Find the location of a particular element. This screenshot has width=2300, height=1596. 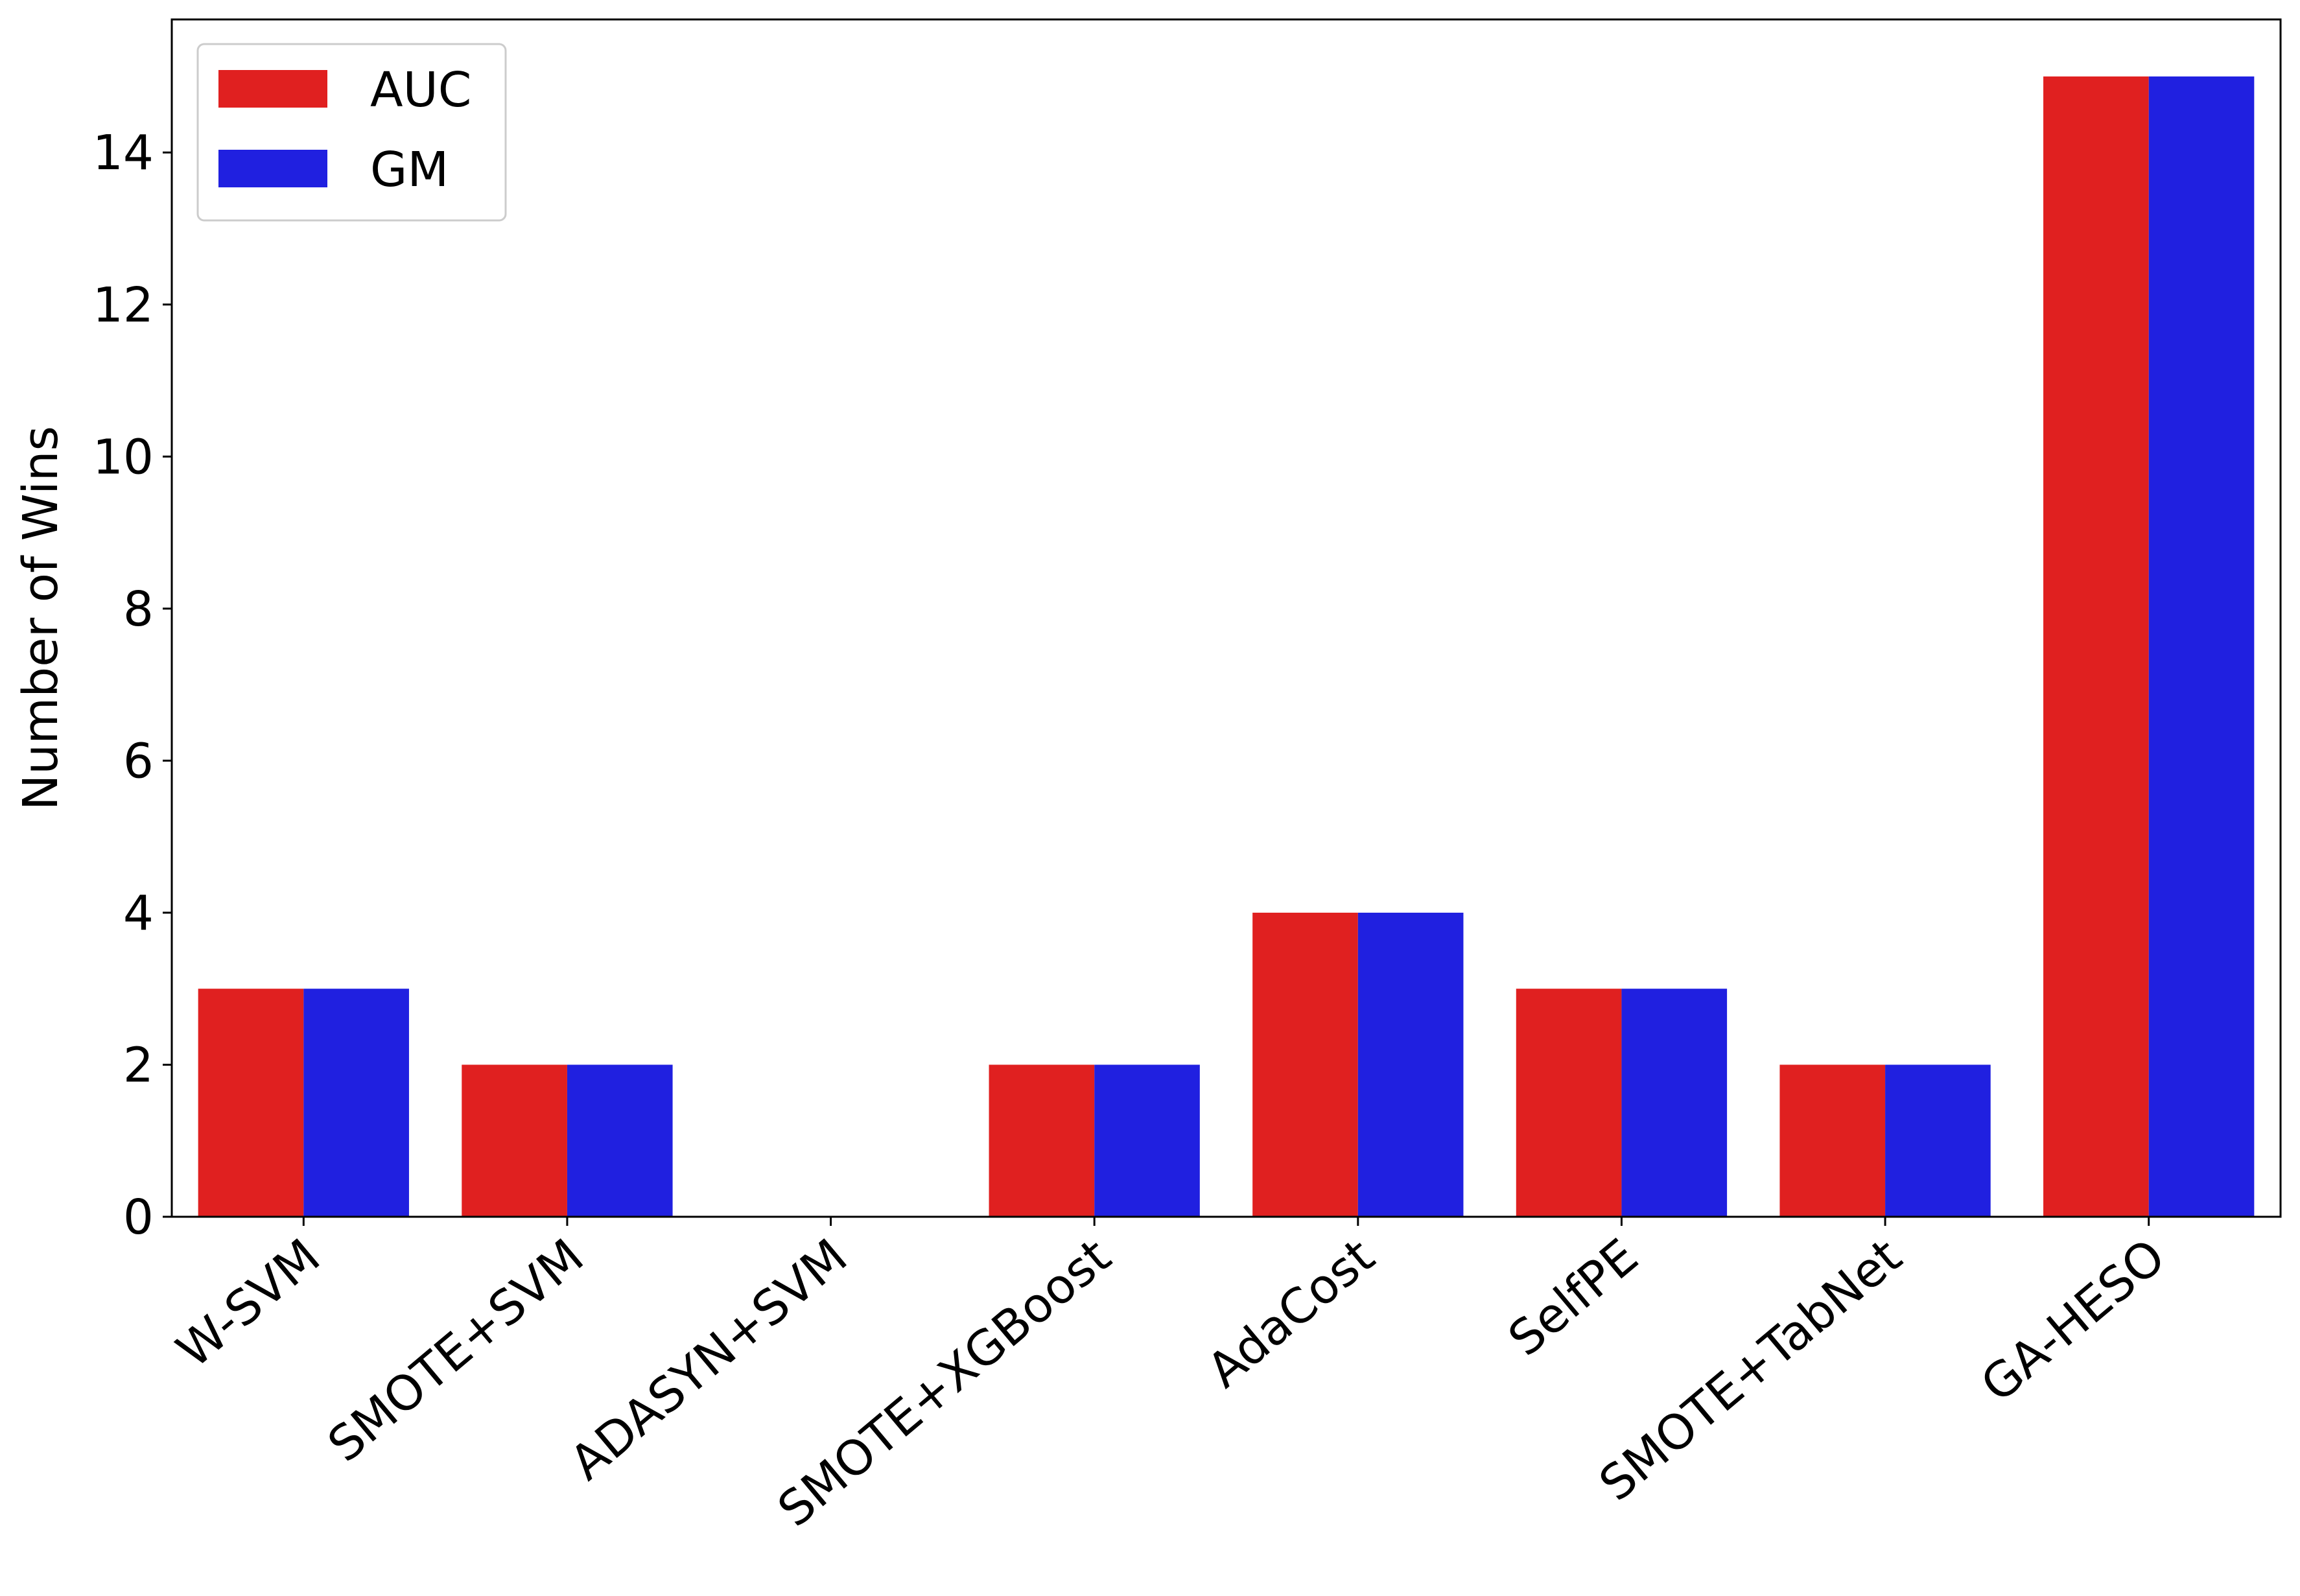

bar-auc-smote-tabnet is located at coordinates (1832, 1140).